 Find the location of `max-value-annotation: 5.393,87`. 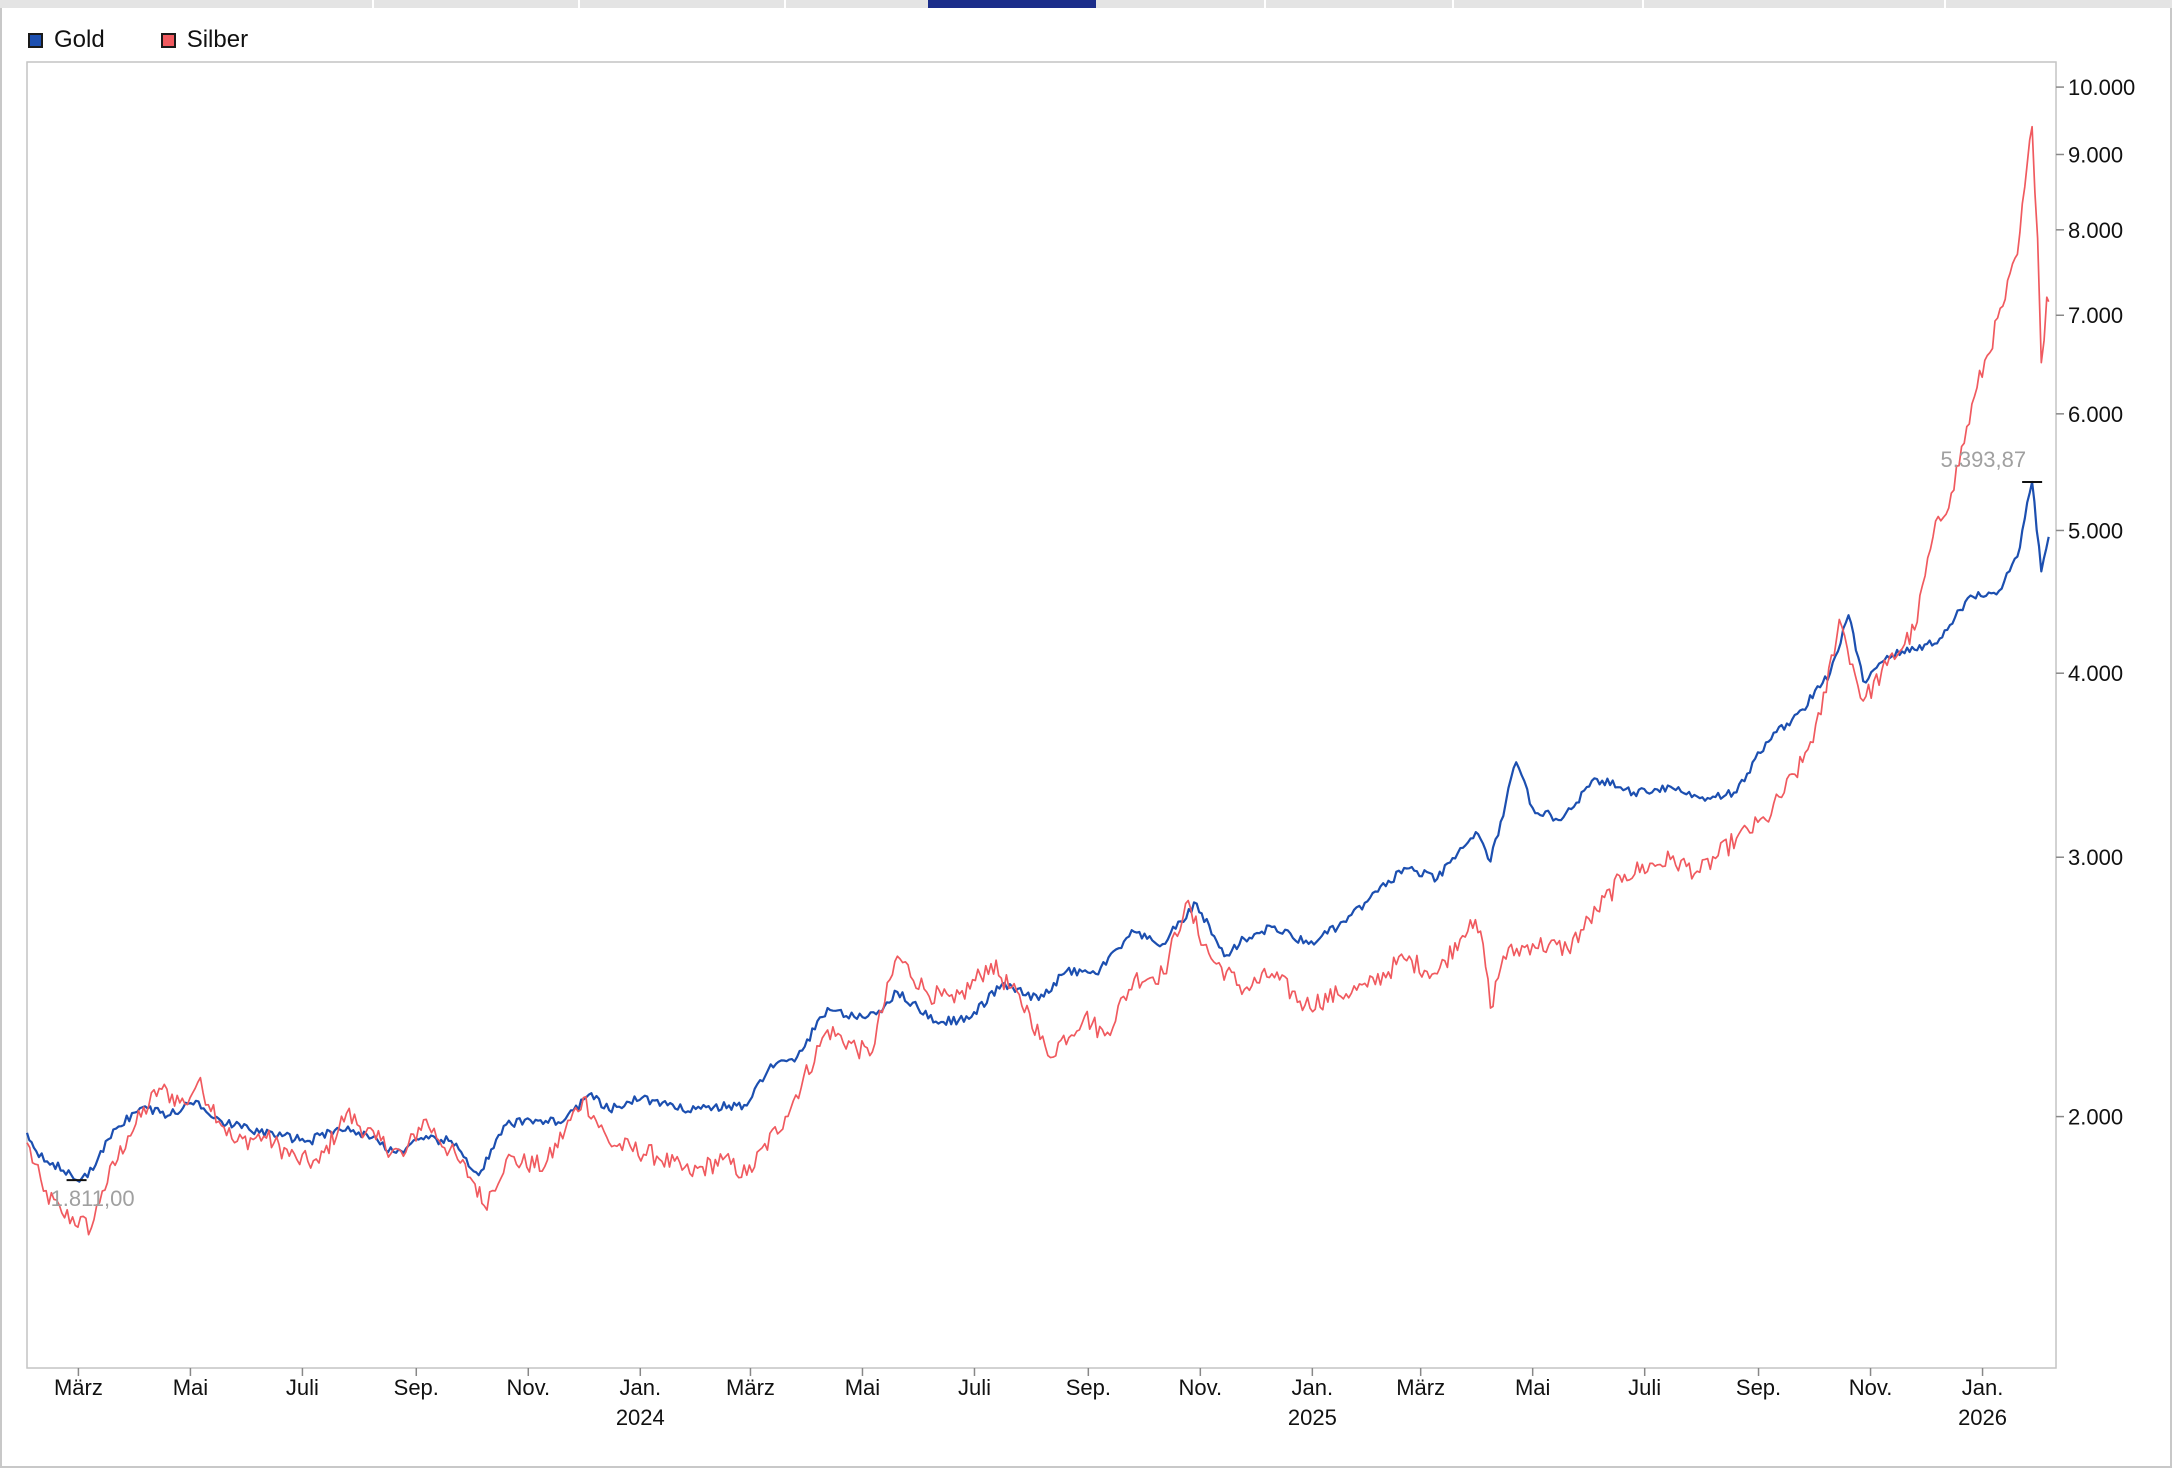

max-value-annotation: 5.393,87 is located at coordinates (1983, 459).